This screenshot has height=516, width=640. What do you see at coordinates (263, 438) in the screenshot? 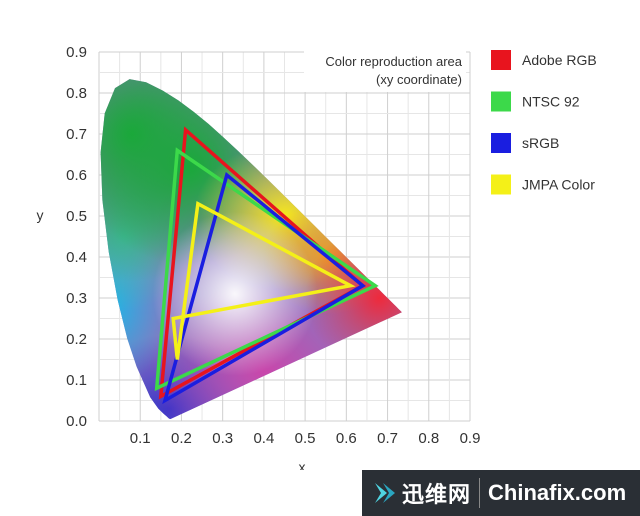
I see `x-tick-label: 0.4` at bounding box center [263, 438].